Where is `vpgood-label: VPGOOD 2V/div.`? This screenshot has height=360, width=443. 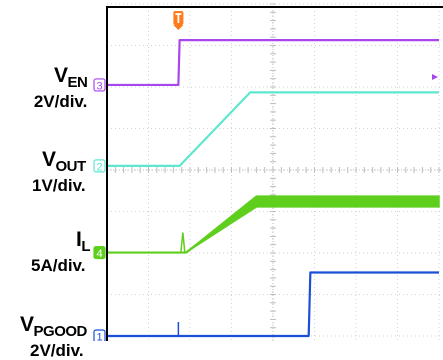 vpgood-label: VPGOOD 2V/div. is located at coordinates (54, 336).